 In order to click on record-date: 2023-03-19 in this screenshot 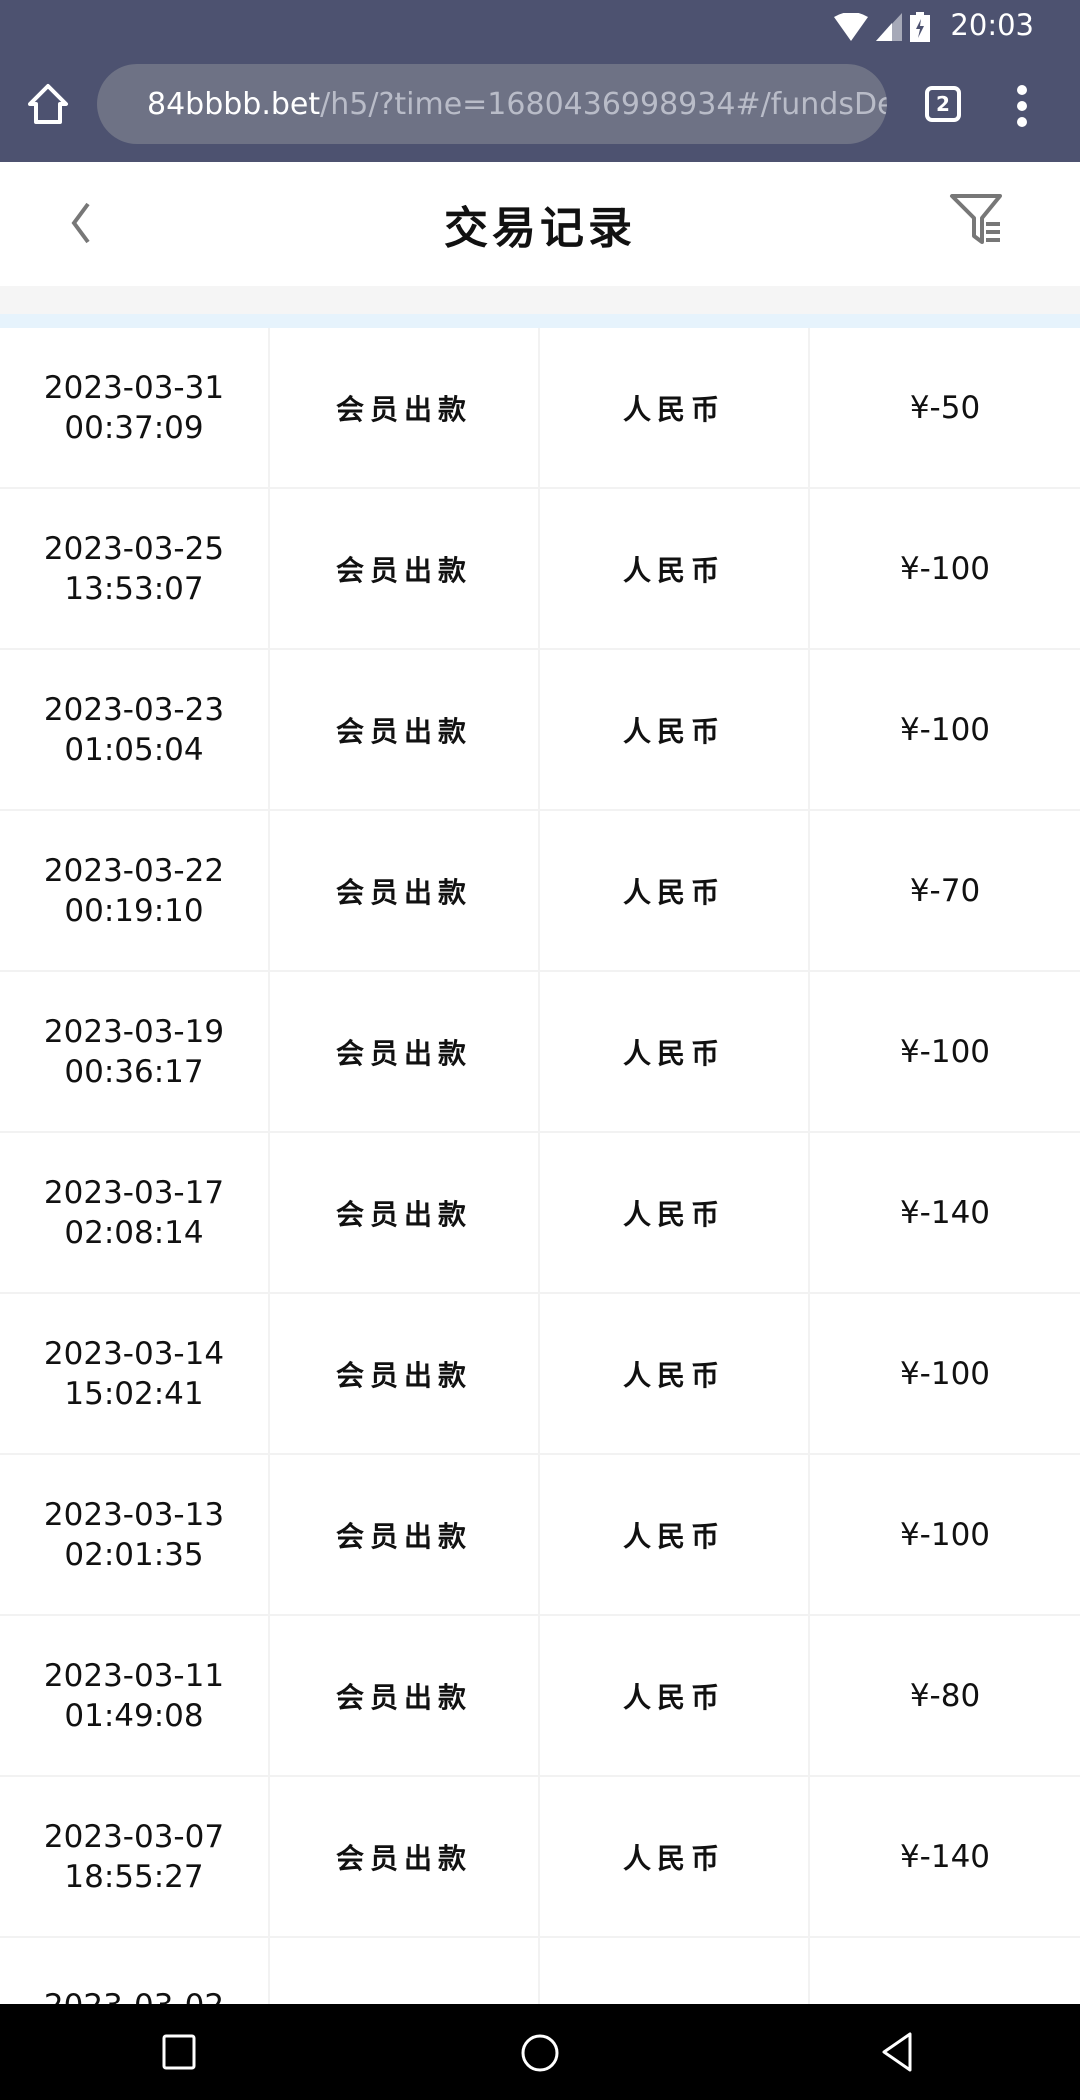, I will do `click(134, 1031)`.